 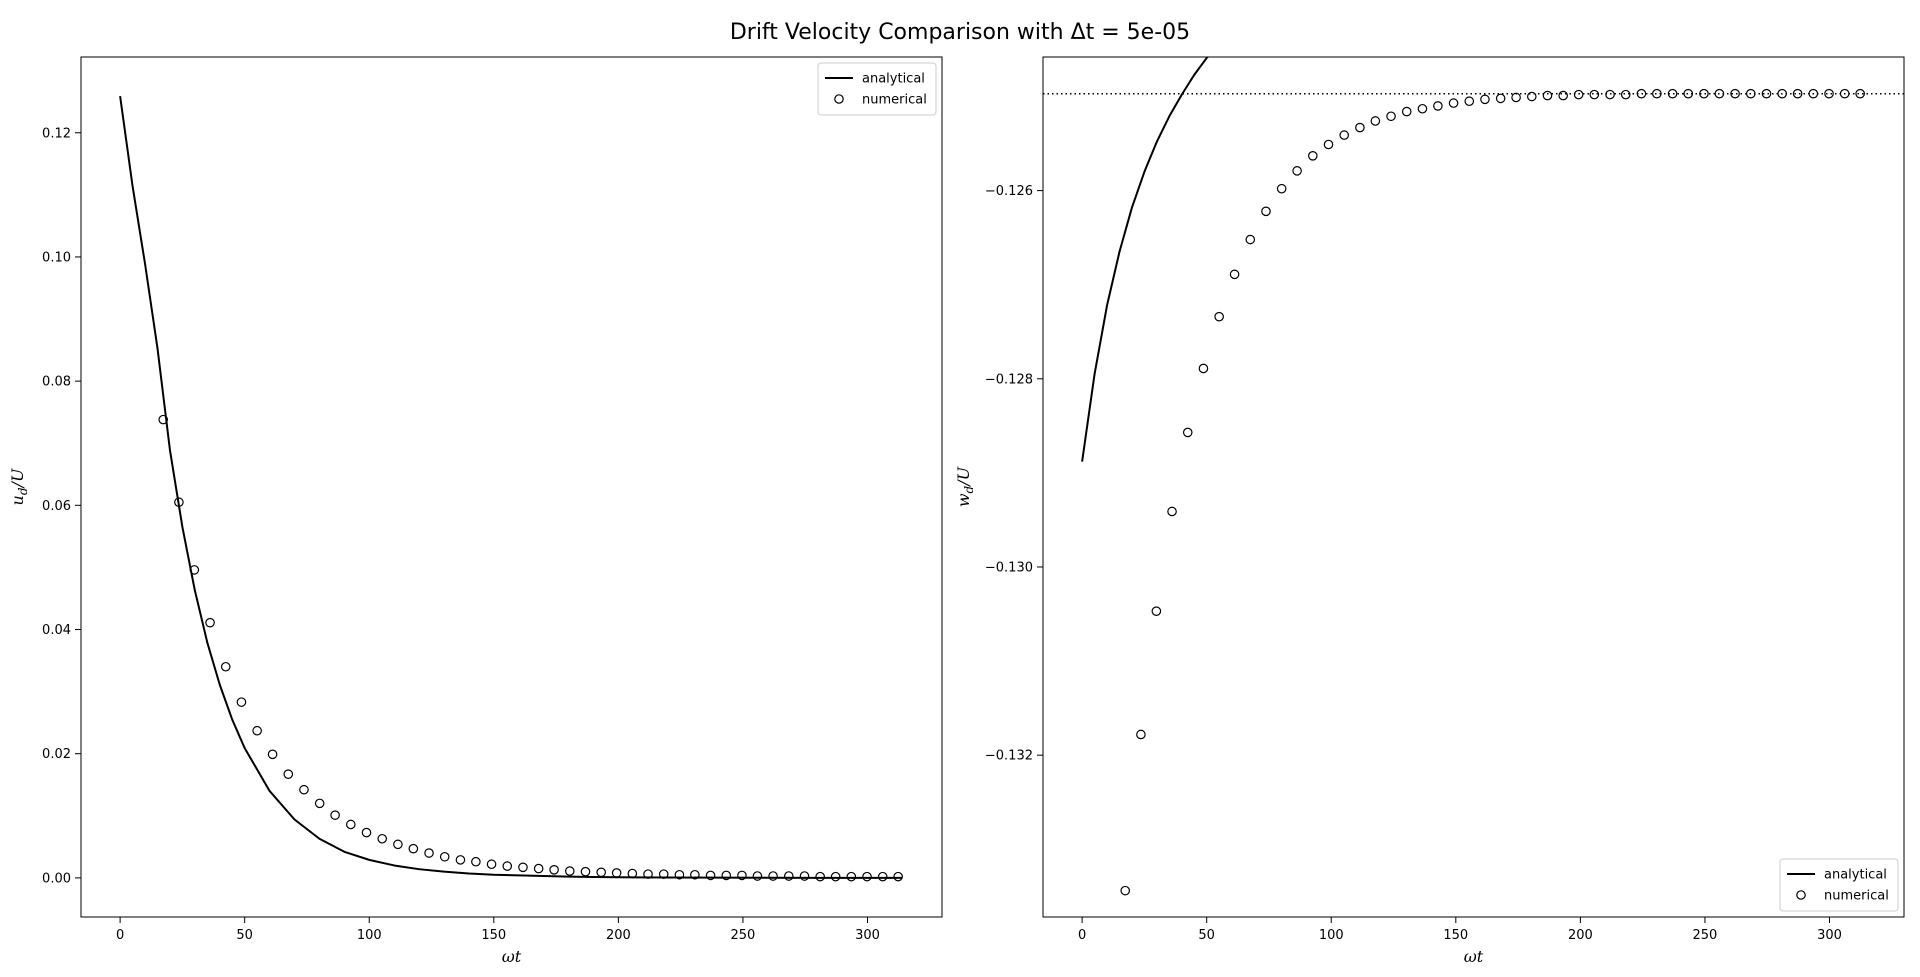 What do you see at coordinates (867, 935) in the screenshot?
I see `x-tick-label: 300` at bounding box center [867, 935].